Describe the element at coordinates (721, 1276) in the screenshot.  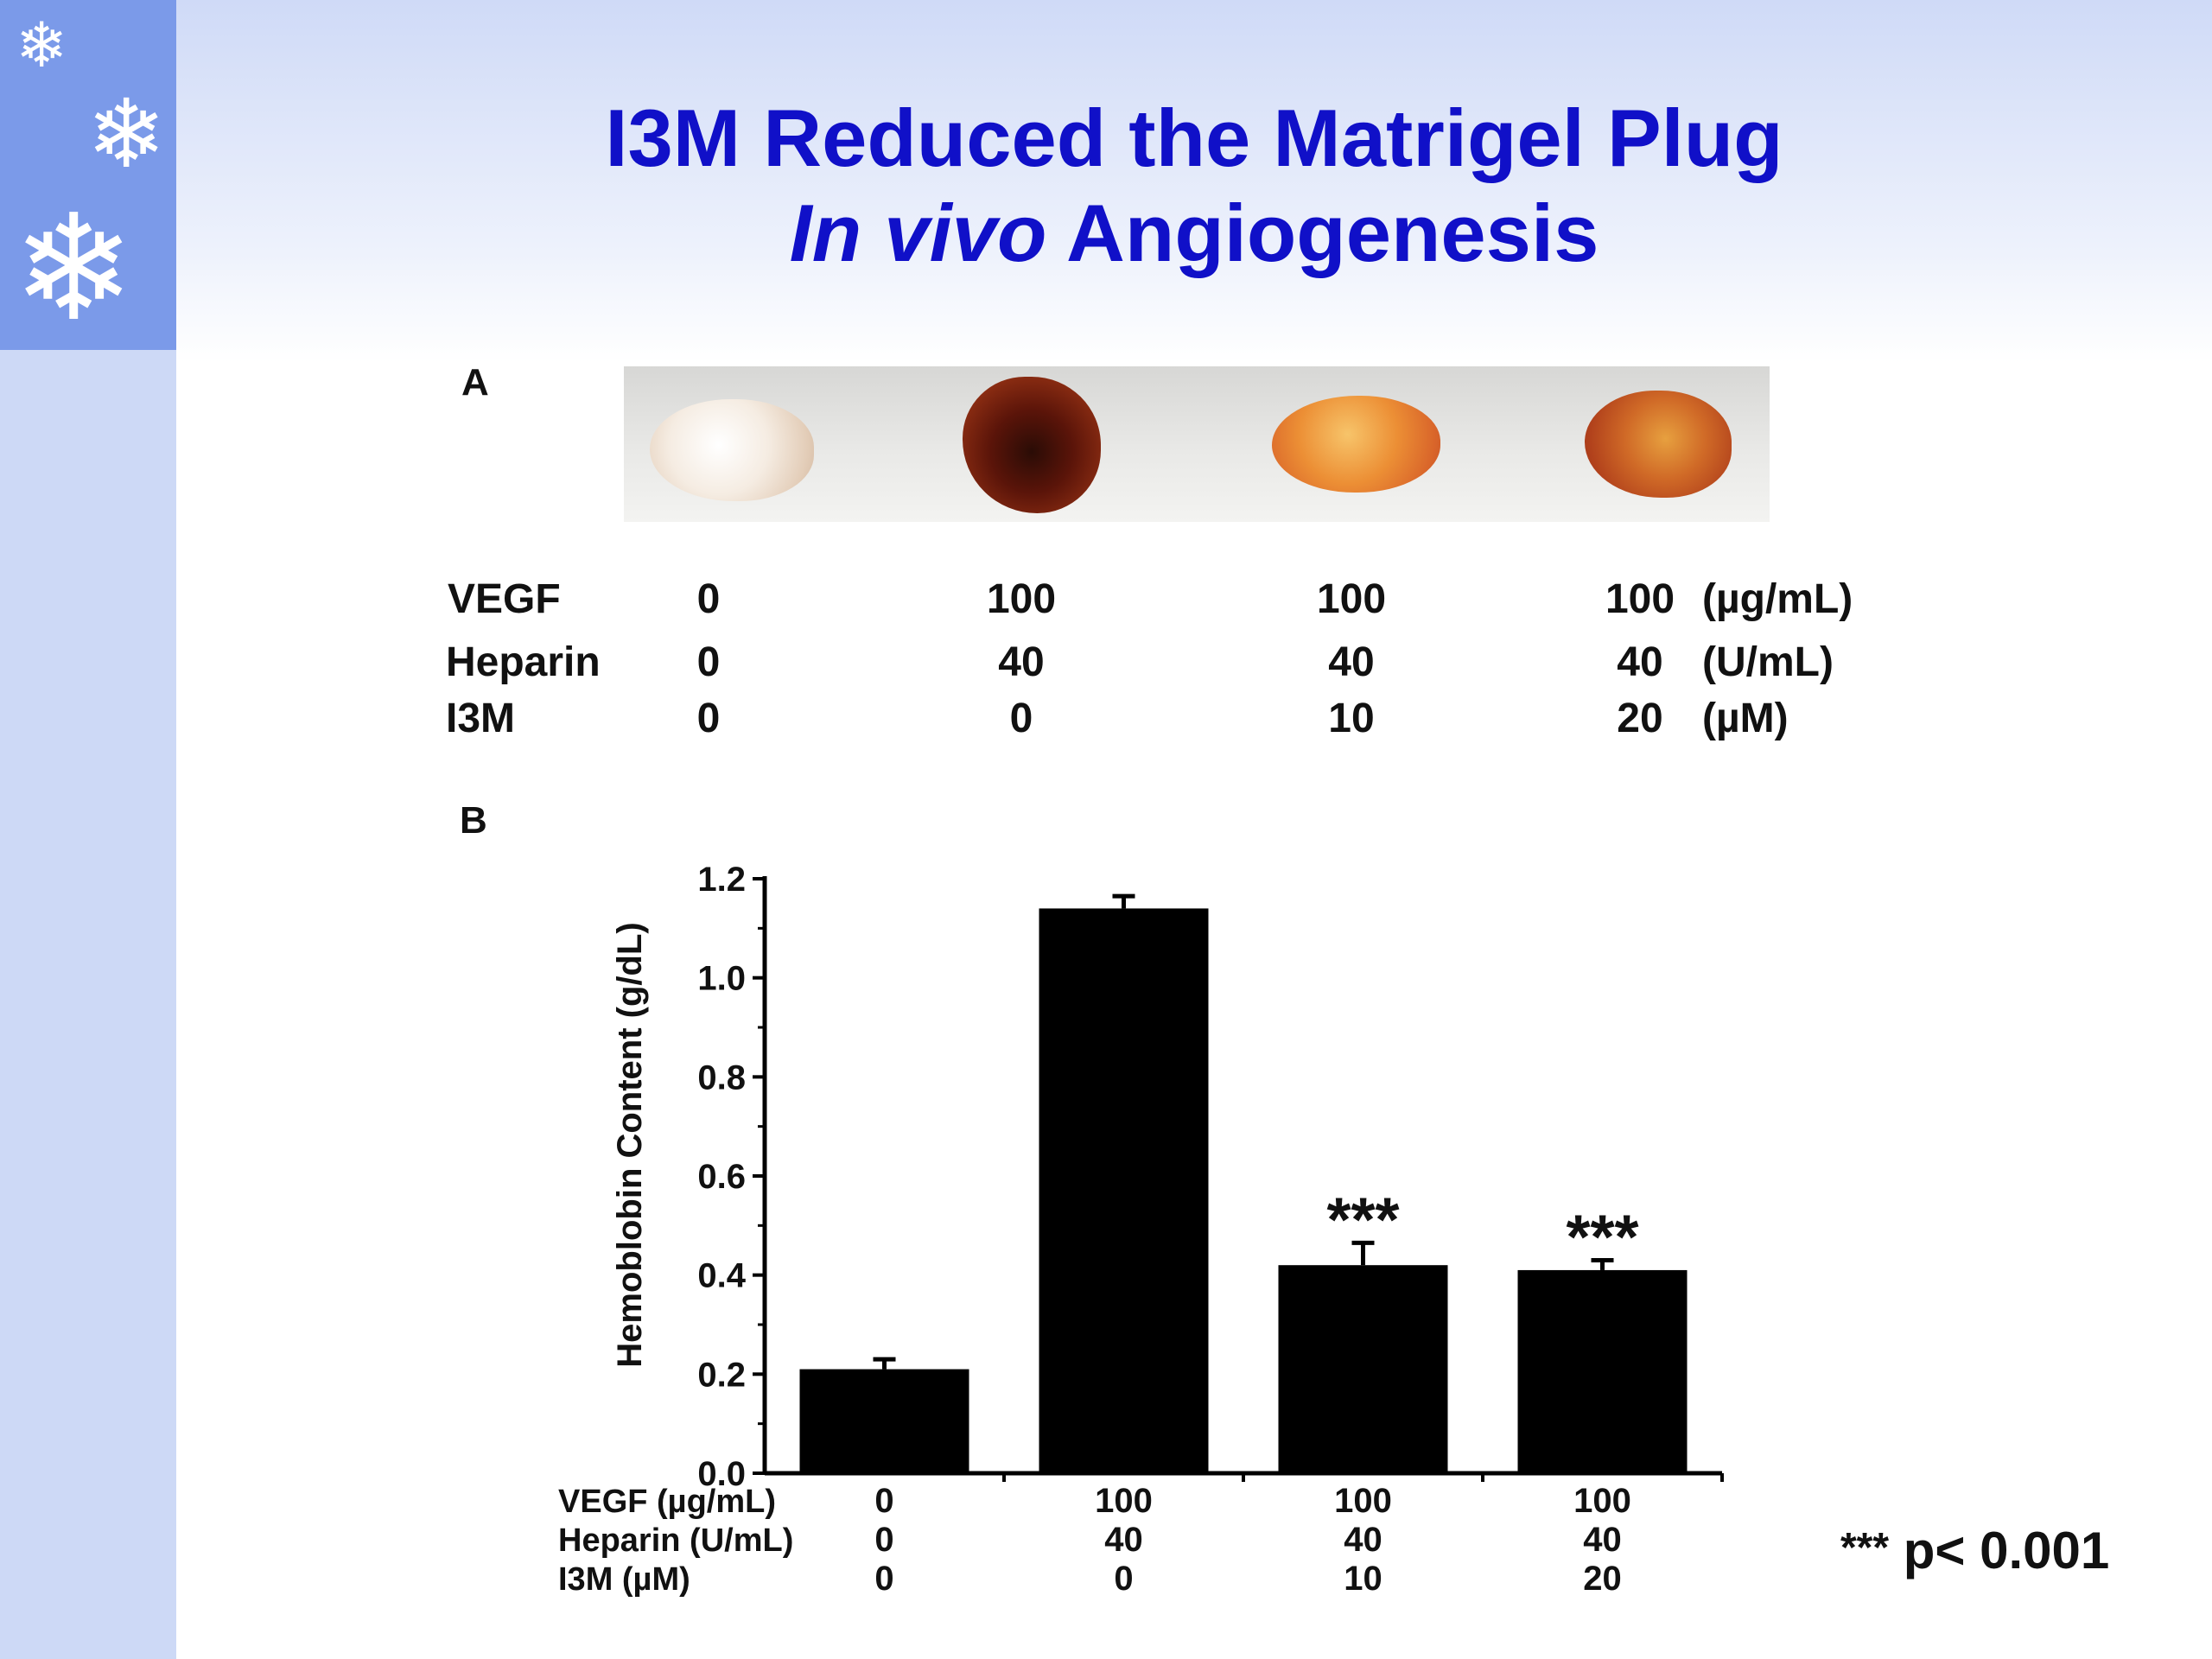
I see `y-tick-label: 0.4` at that location.